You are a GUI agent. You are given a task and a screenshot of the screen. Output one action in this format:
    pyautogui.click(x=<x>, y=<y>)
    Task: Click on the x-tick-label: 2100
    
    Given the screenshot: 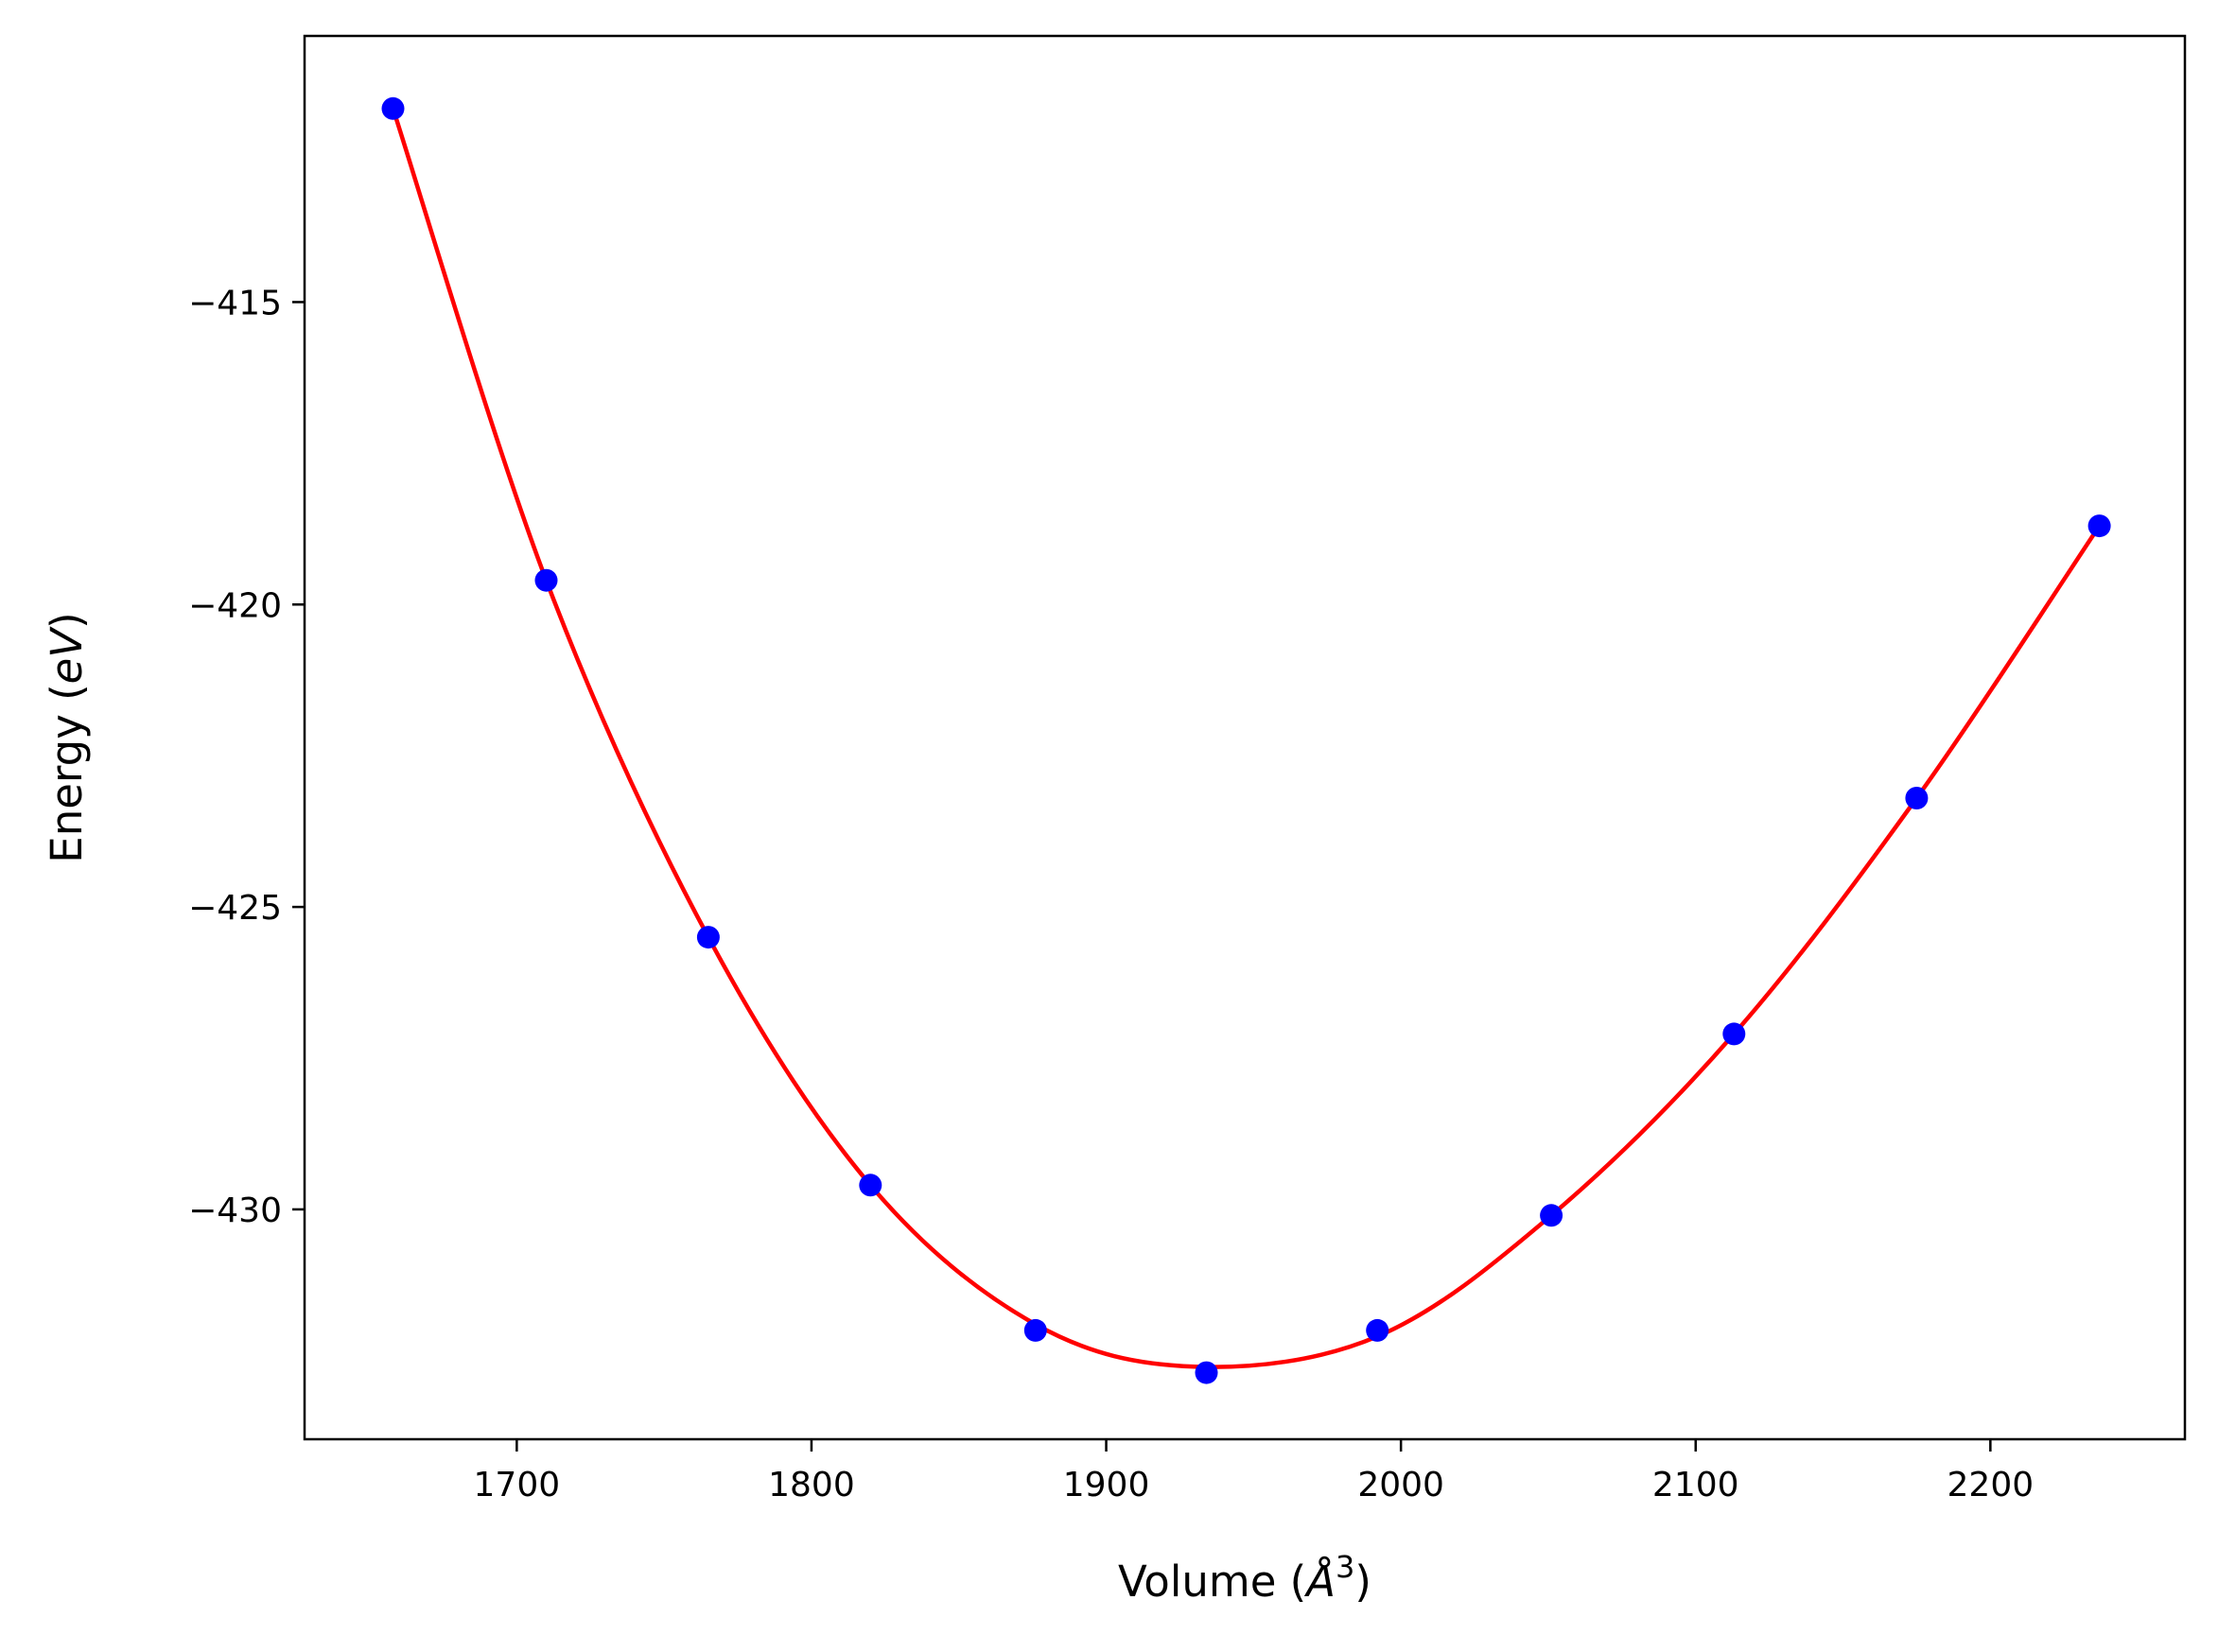 What is the action you would take?
    pyautogui.click(x=1695, y=1485)
    